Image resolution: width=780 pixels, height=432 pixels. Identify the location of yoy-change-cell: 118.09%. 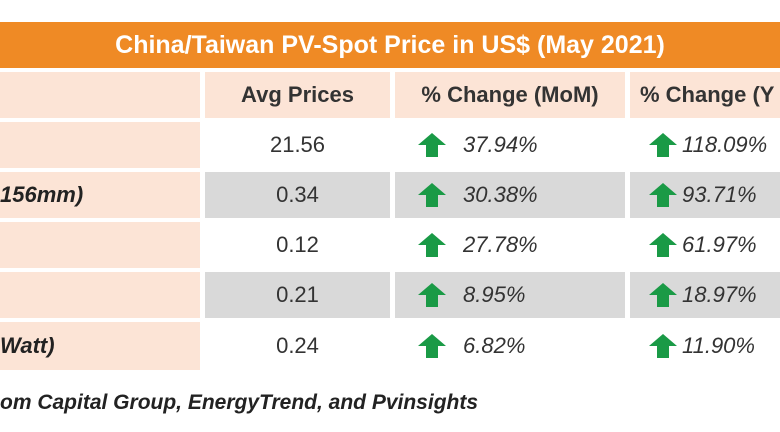
(705, 145).